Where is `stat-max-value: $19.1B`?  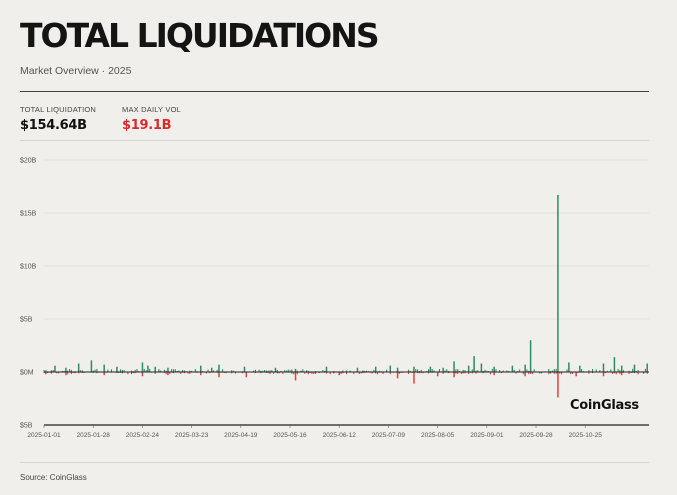 stat-max-value: $19.1B is located at coordinates (147, 125).